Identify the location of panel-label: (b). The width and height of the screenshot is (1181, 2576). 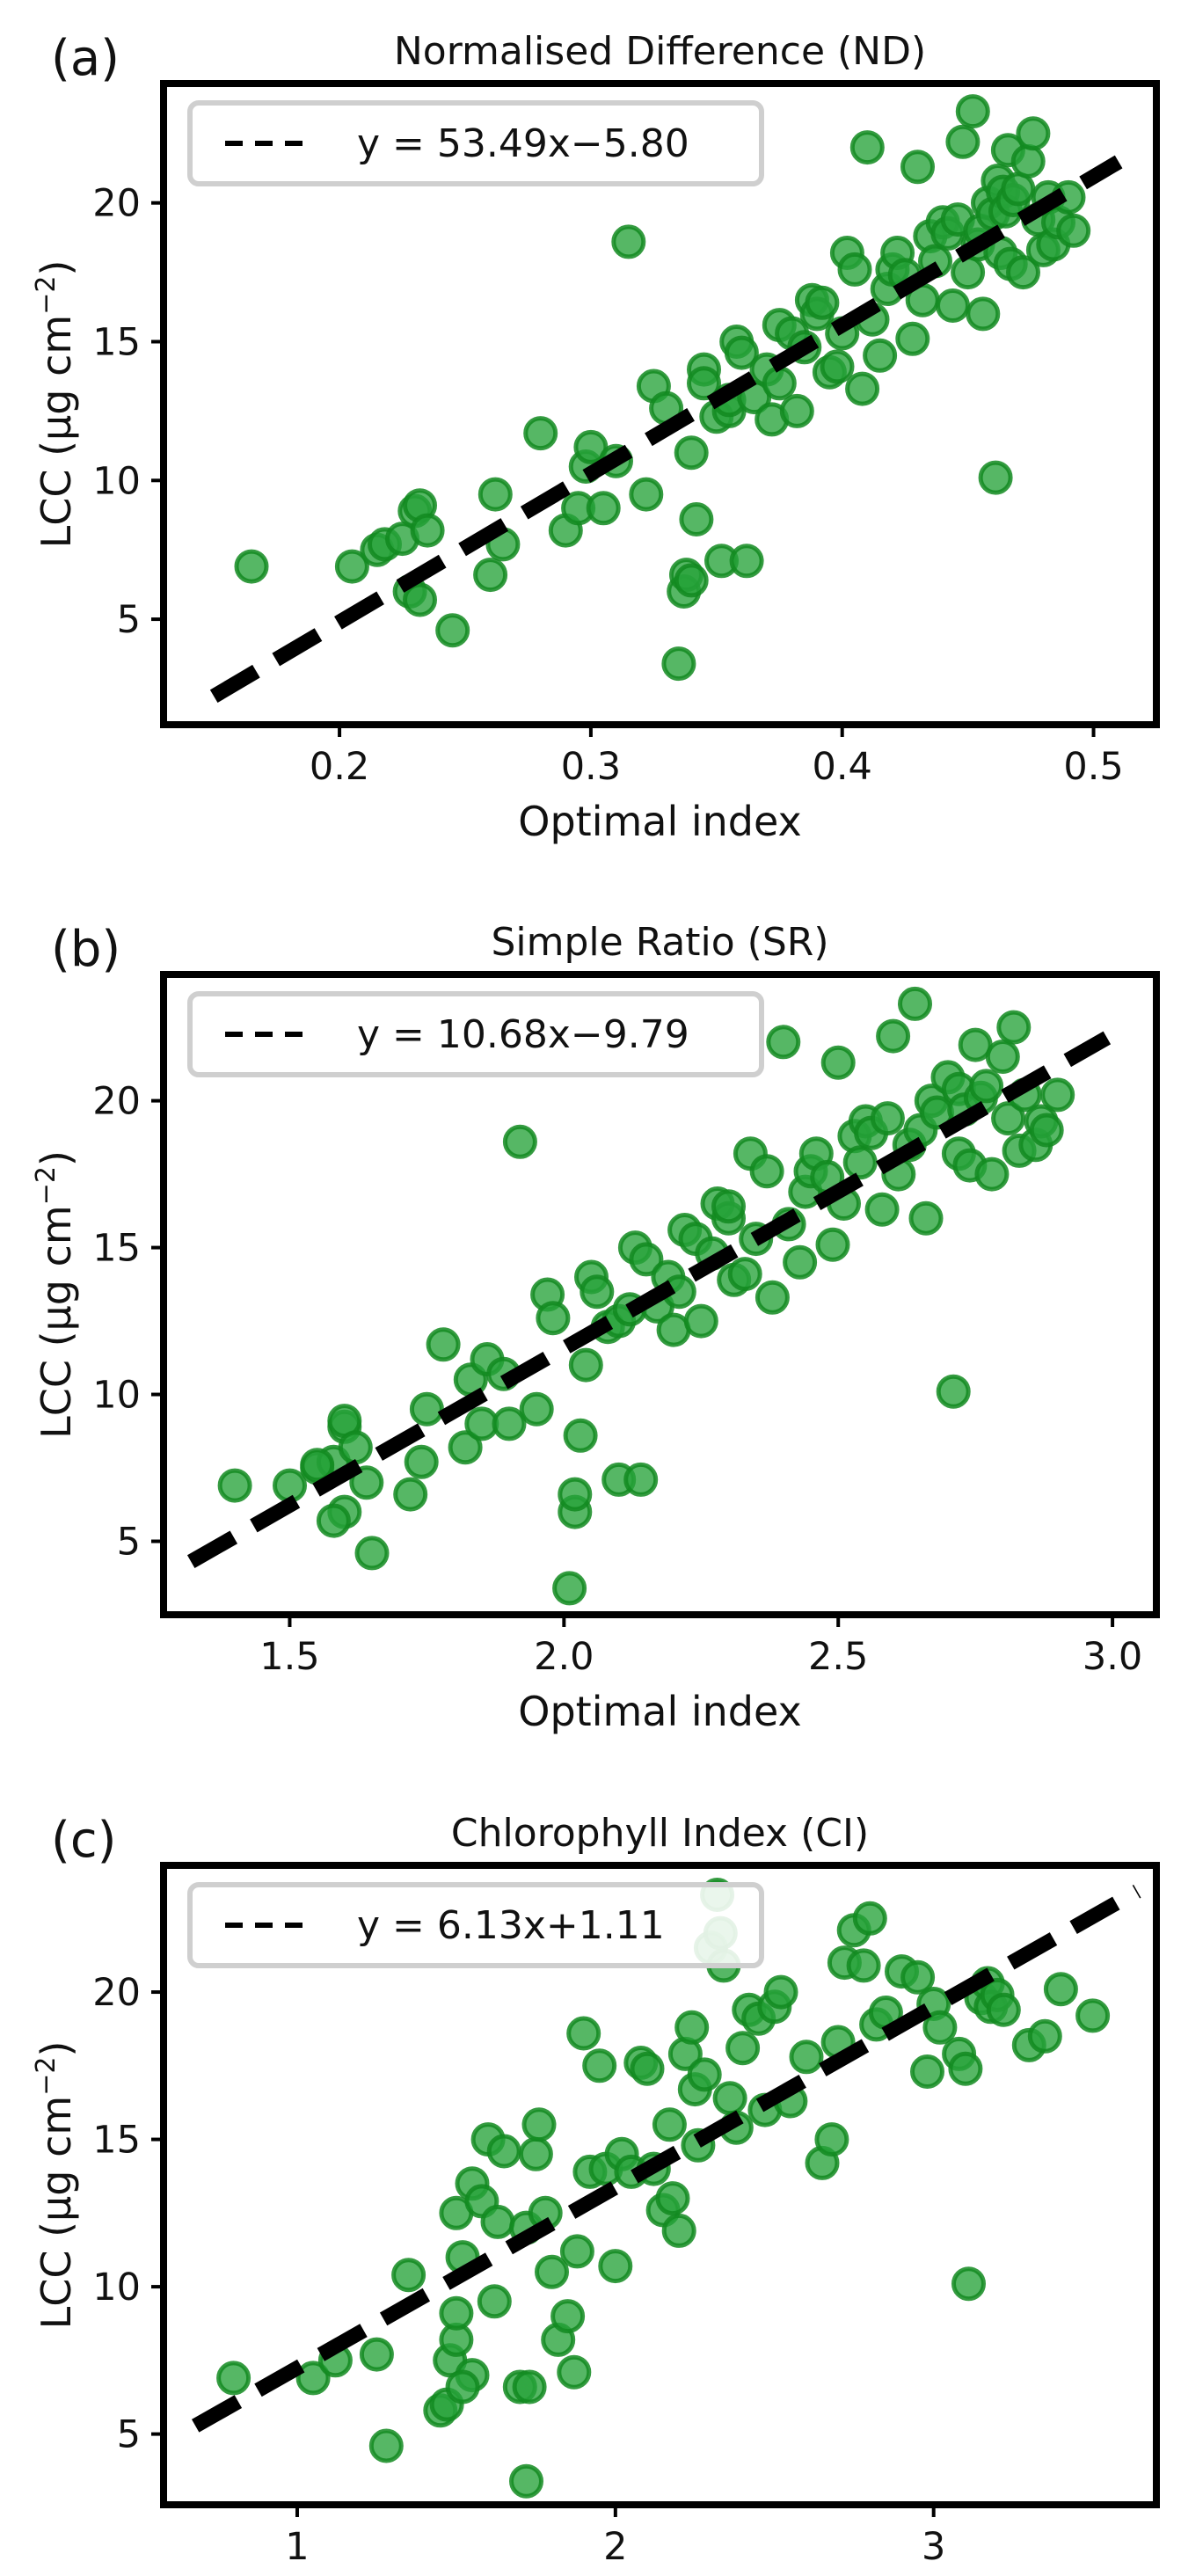
(85, 949).